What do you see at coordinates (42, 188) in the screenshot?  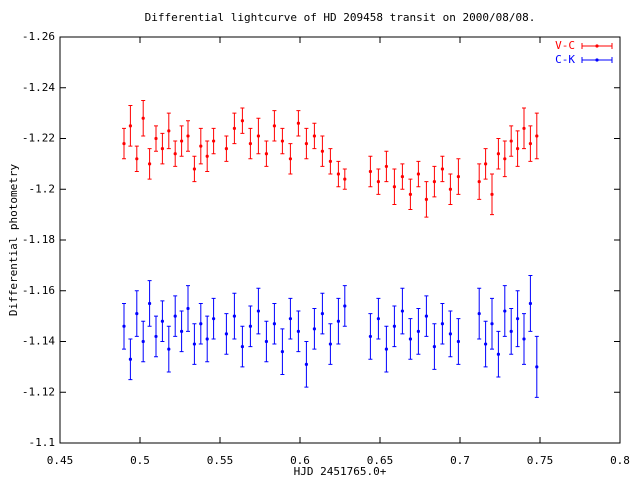 I see `y-tick-label: -1.2` at bounding box center [42, 188].